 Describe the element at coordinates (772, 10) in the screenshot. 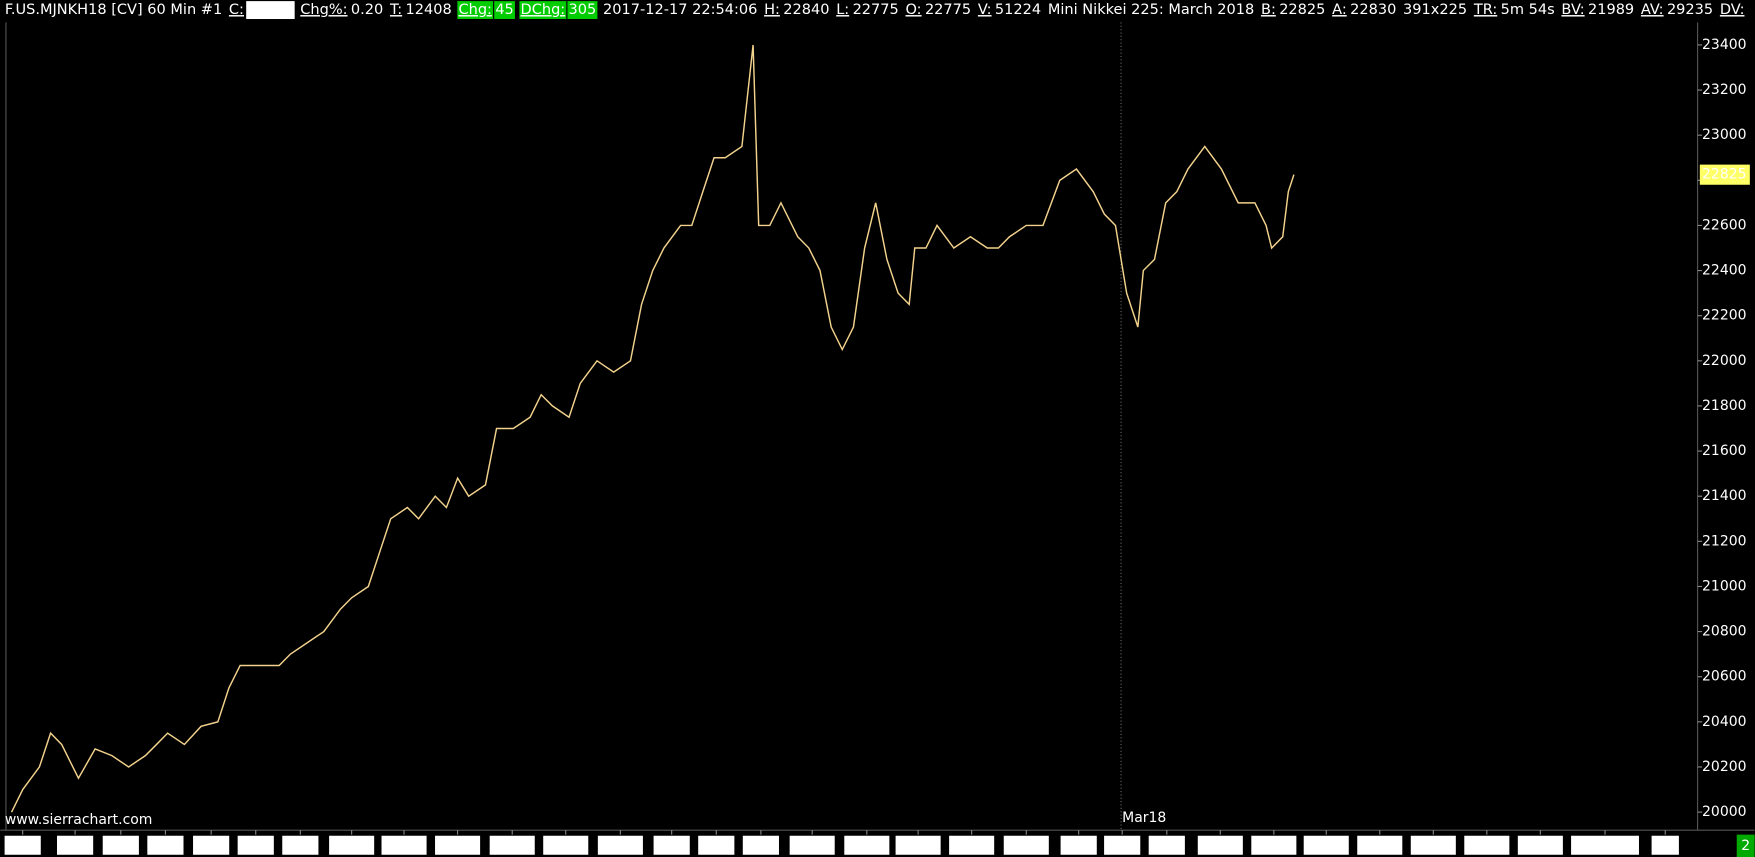

I see `header-label: H:` at that location.